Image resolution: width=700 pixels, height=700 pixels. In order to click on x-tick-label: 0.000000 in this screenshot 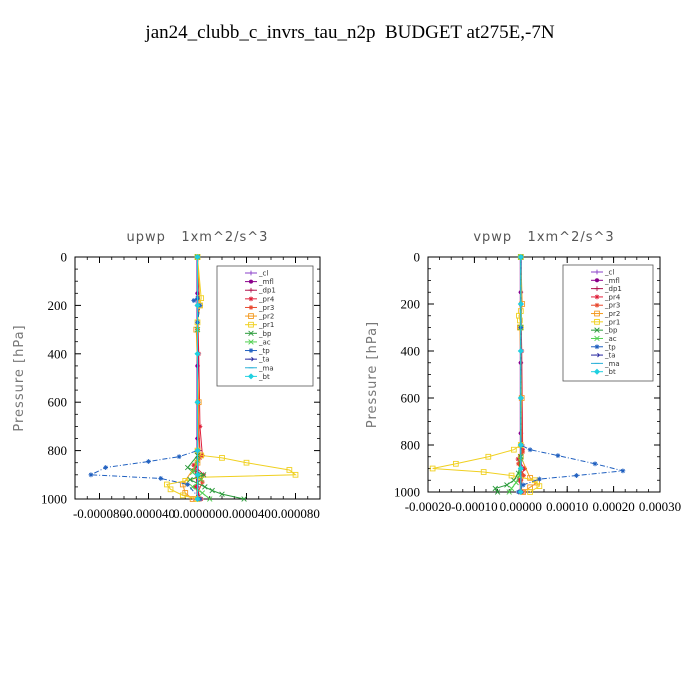, I will do `click(197, 513)`.